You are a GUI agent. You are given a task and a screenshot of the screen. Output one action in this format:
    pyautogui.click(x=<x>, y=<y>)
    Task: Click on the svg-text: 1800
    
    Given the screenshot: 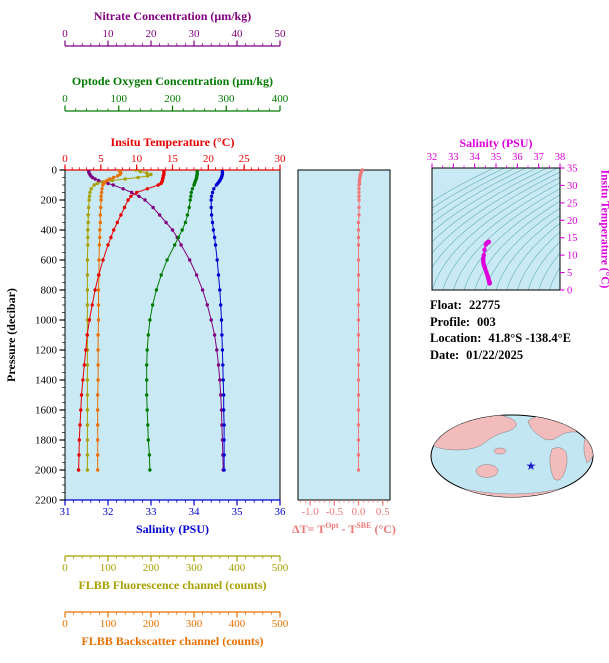 What is the action you would take?
    pyautogui.click(x=46, y=441)
    